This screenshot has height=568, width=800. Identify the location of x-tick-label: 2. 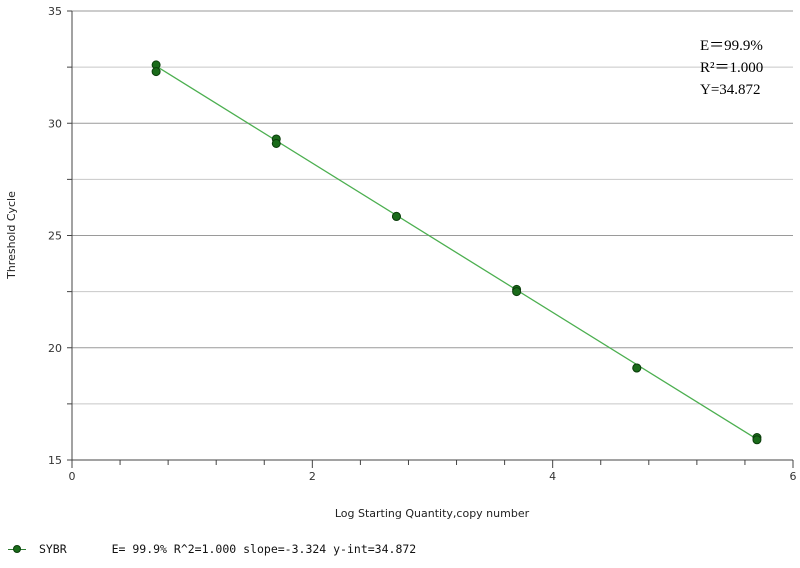
(312, 476).